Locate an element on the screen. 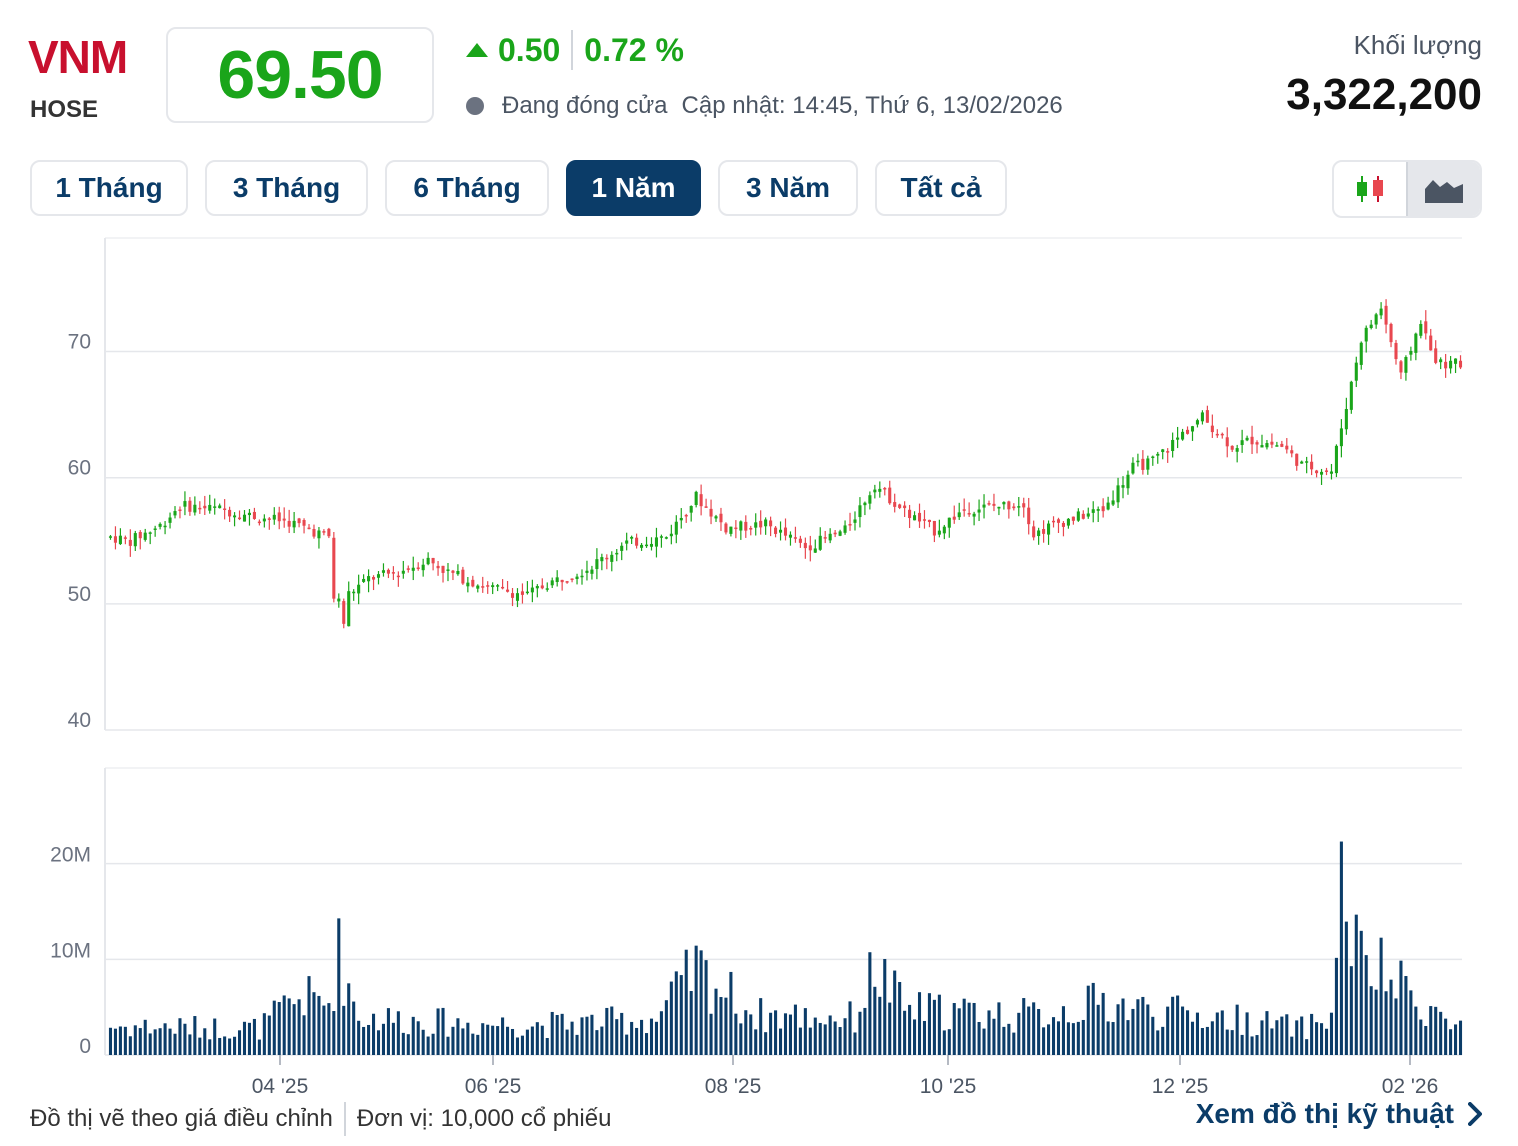 Image resolution: width=1518 pixels, height=1146 pixels. ticker-symbol: VNM is located at coordinates (78, 57).